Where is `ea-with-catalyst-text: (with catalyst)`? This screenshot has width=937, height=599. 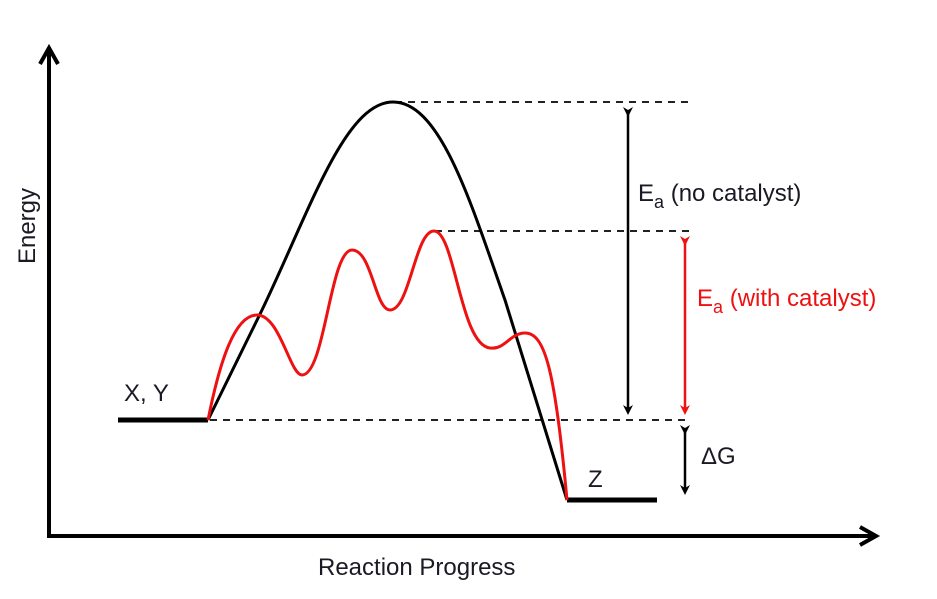
ea-with-catalyst-text: (with catalyst) is located at coordinates (800, 298).